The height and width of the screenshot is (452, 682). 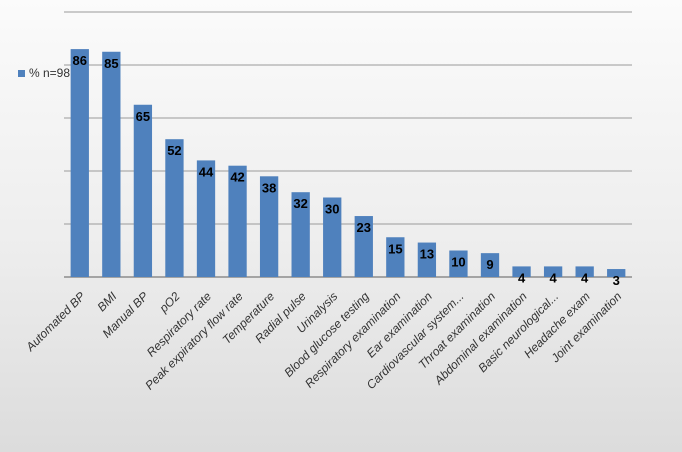 I want to click on x-tick-label: BMI, so click(x=106, y=301).